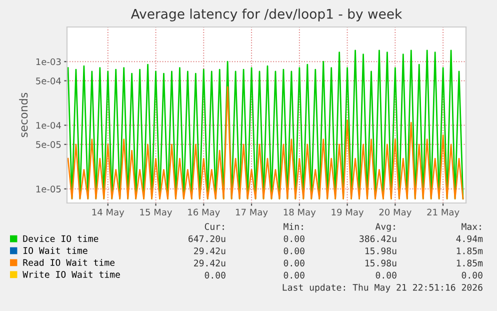 The height and width of the screenshot is (311, 497). What do you see at coordinates (60, 238) in the screenshot?
I see `legend-label: Device IO time` at bounding box center [60, 238].